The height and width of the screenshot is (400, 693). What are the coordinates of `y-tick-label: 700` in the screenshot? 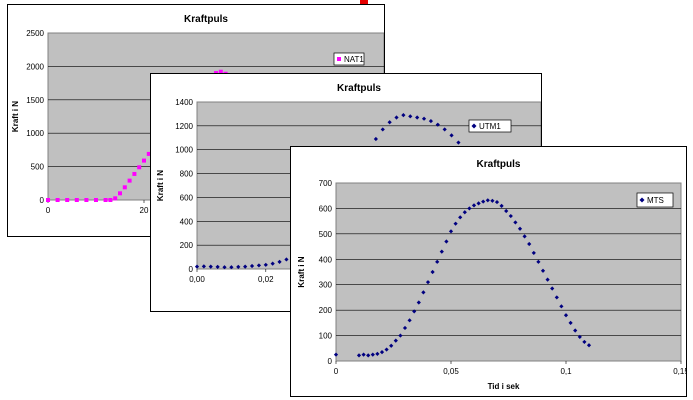 It's located at (326, 183).